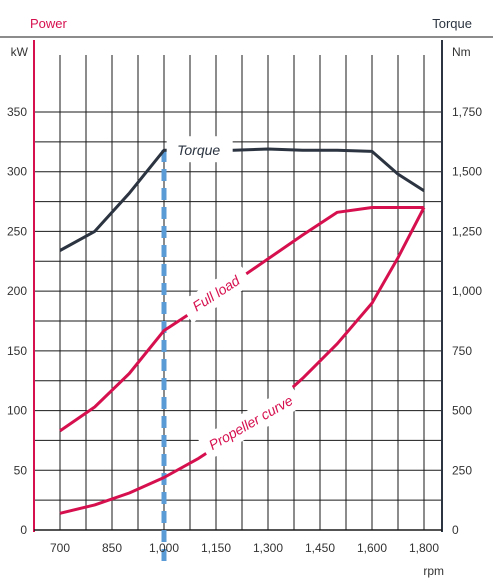 The width and height of the screenshot is (493, 585). I want to click on x-tick-label: 1,300, so click(268, 548).